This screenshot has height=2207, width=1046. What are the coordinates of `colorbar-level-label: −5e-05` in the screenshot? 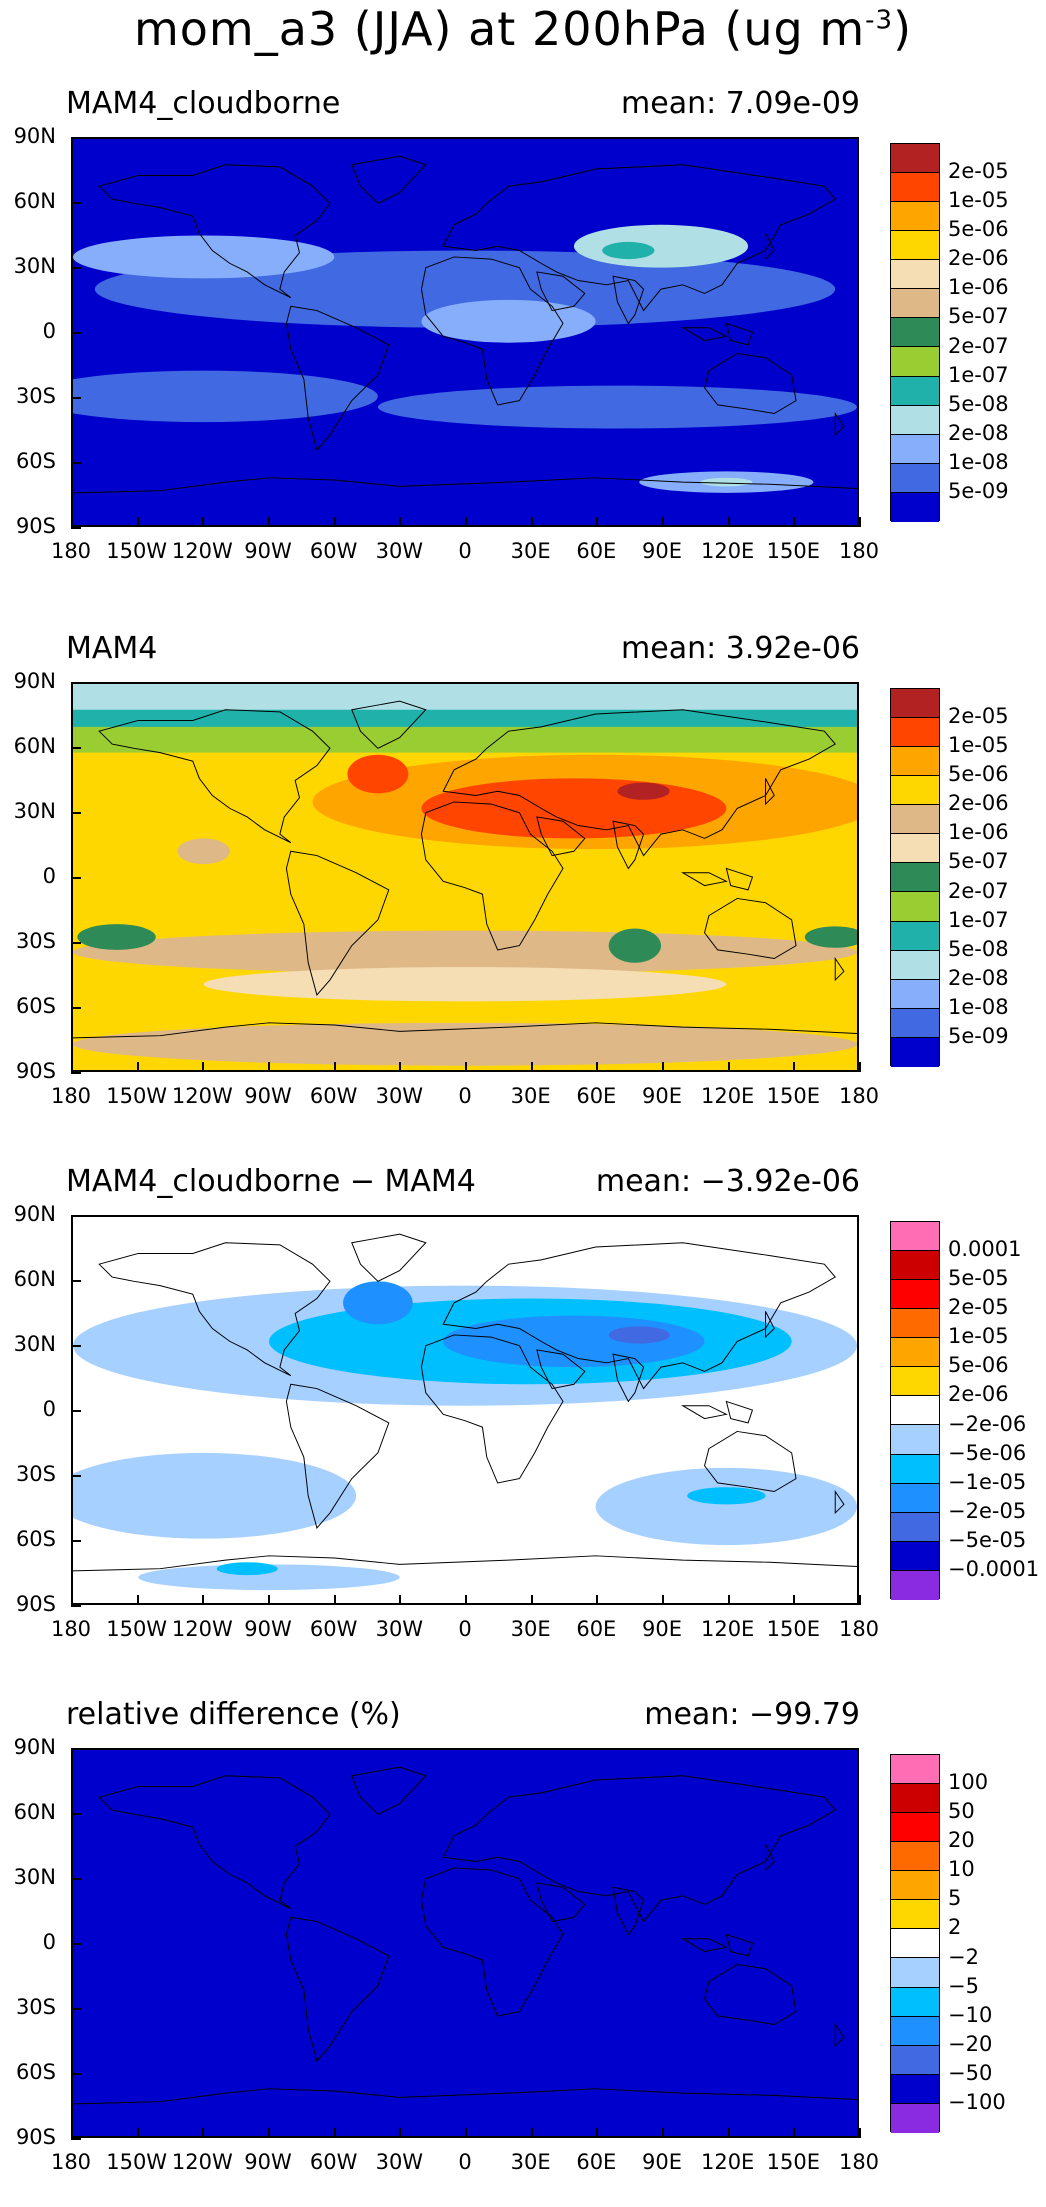 It's located at (987, 1539).